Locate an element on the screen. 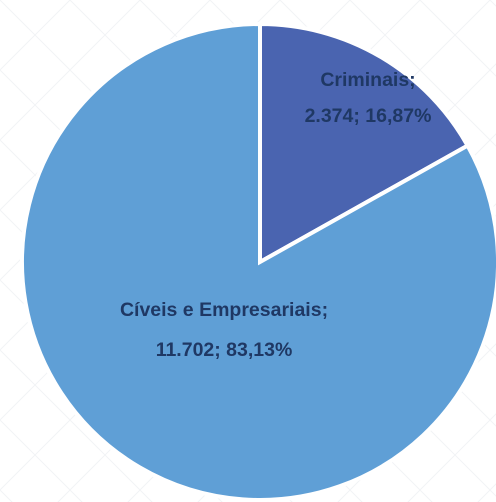  slice-label-value: 11.702; 83,13% is located at coordinates (224, 350).